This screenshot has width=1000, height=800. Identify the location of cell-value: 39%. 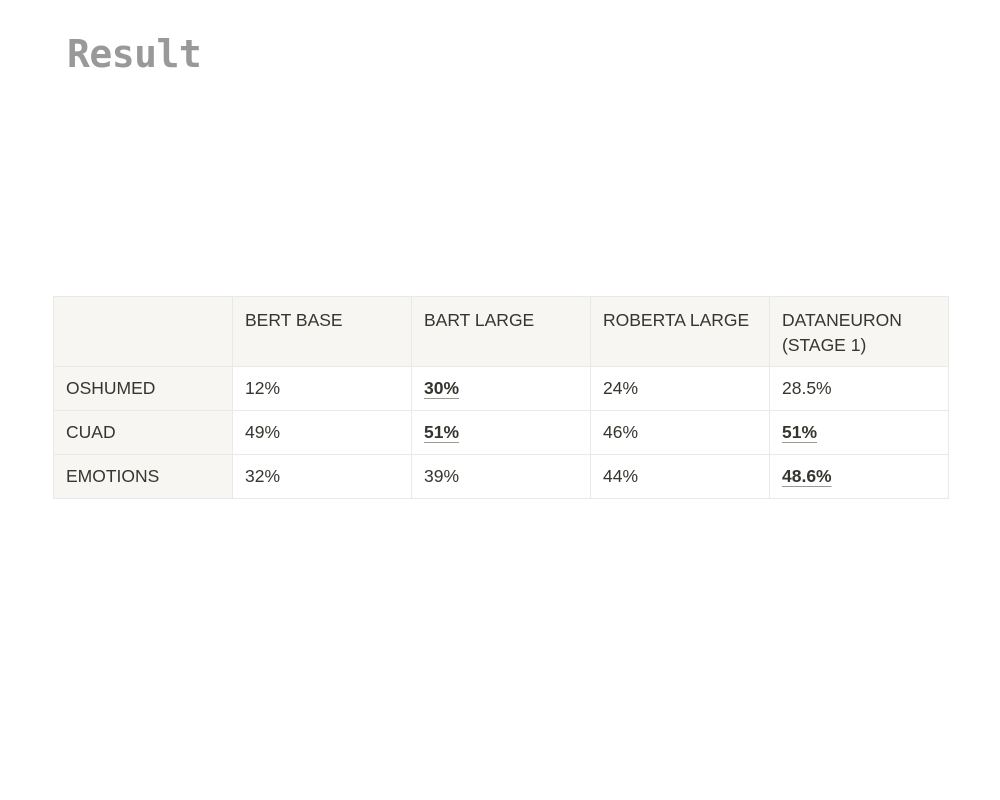
(442, 476).